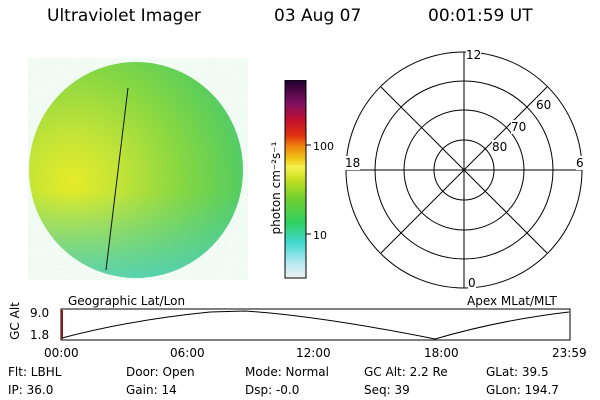 Image resolution: width=600 pixels, height=400 pixels. Describe the element at coordinates (124, 16) in the screenshot. I see `instrument-title: Ultraviolet Imager` at that location.